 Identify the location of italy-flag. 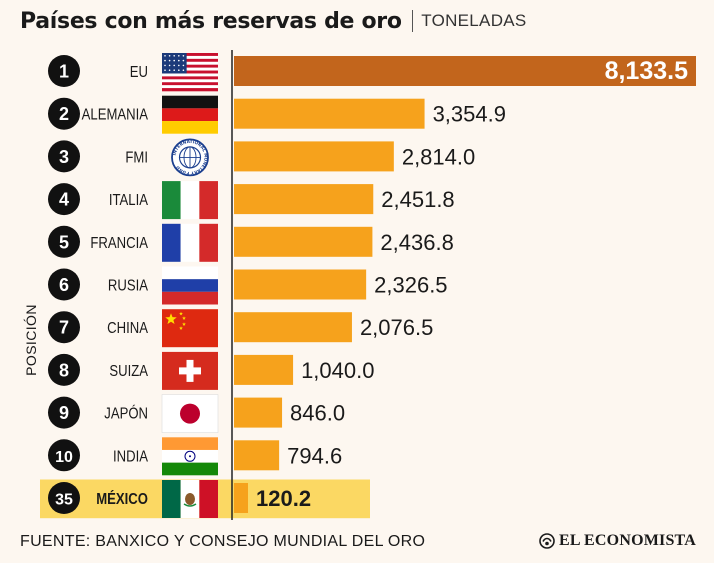
(190, 200).